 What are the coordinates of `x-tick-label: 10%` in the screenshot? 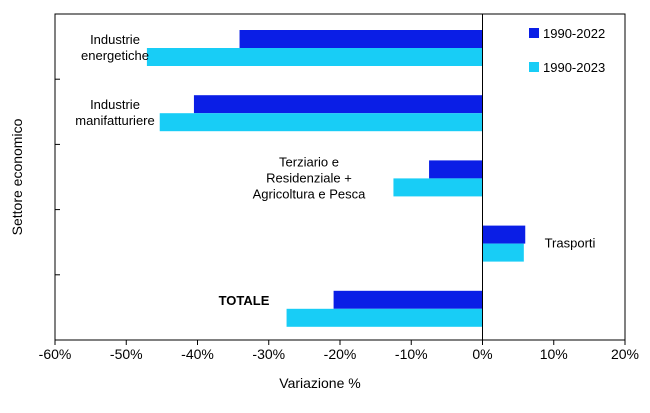 It's located at (554, 354).